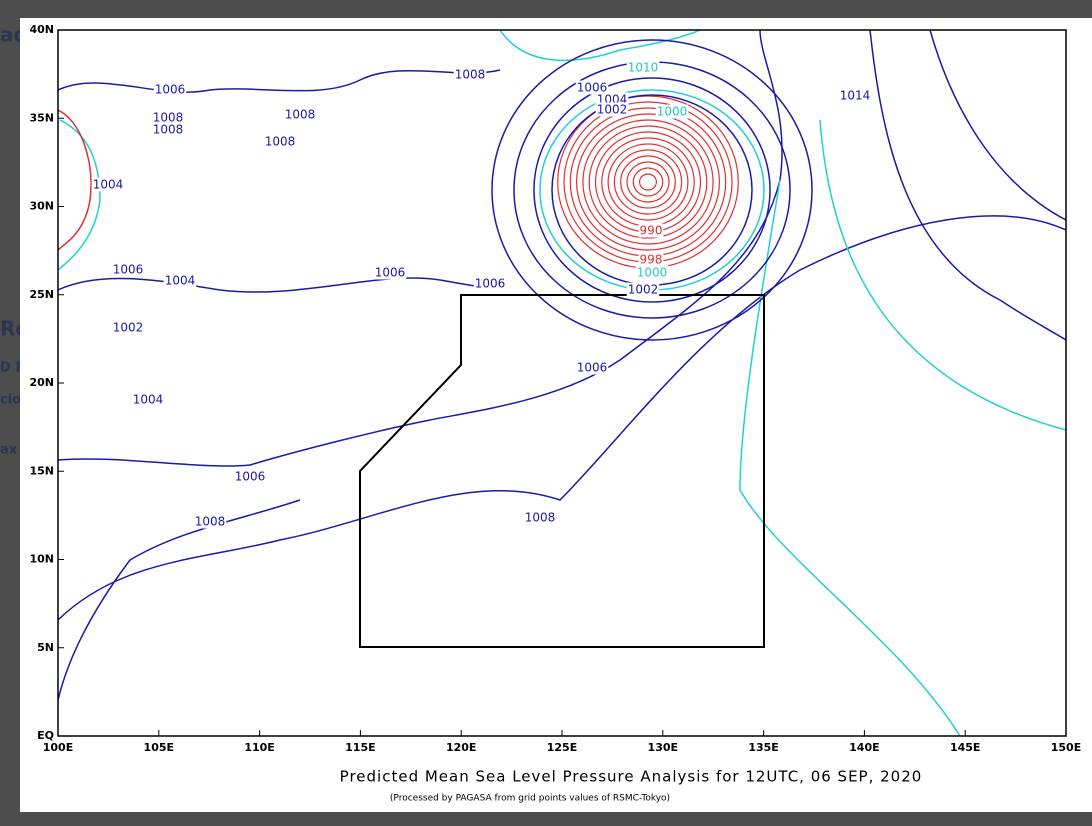 The image size is (1092, 826). I want to click on lon-label: 110E, so click(259, 747).